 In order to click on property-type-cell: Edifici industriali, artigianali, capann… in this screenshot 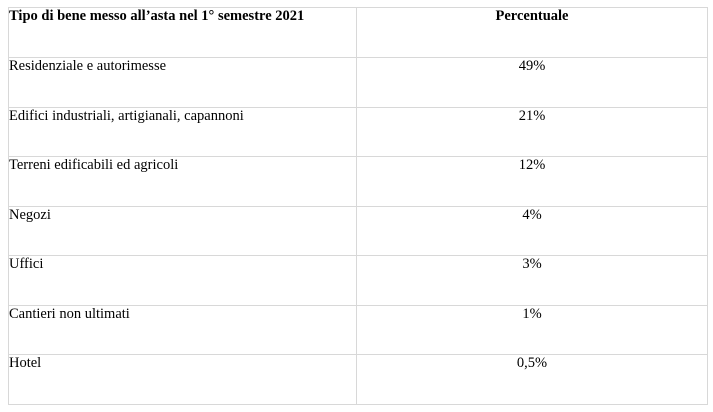, I will do `click(182, 131)`.